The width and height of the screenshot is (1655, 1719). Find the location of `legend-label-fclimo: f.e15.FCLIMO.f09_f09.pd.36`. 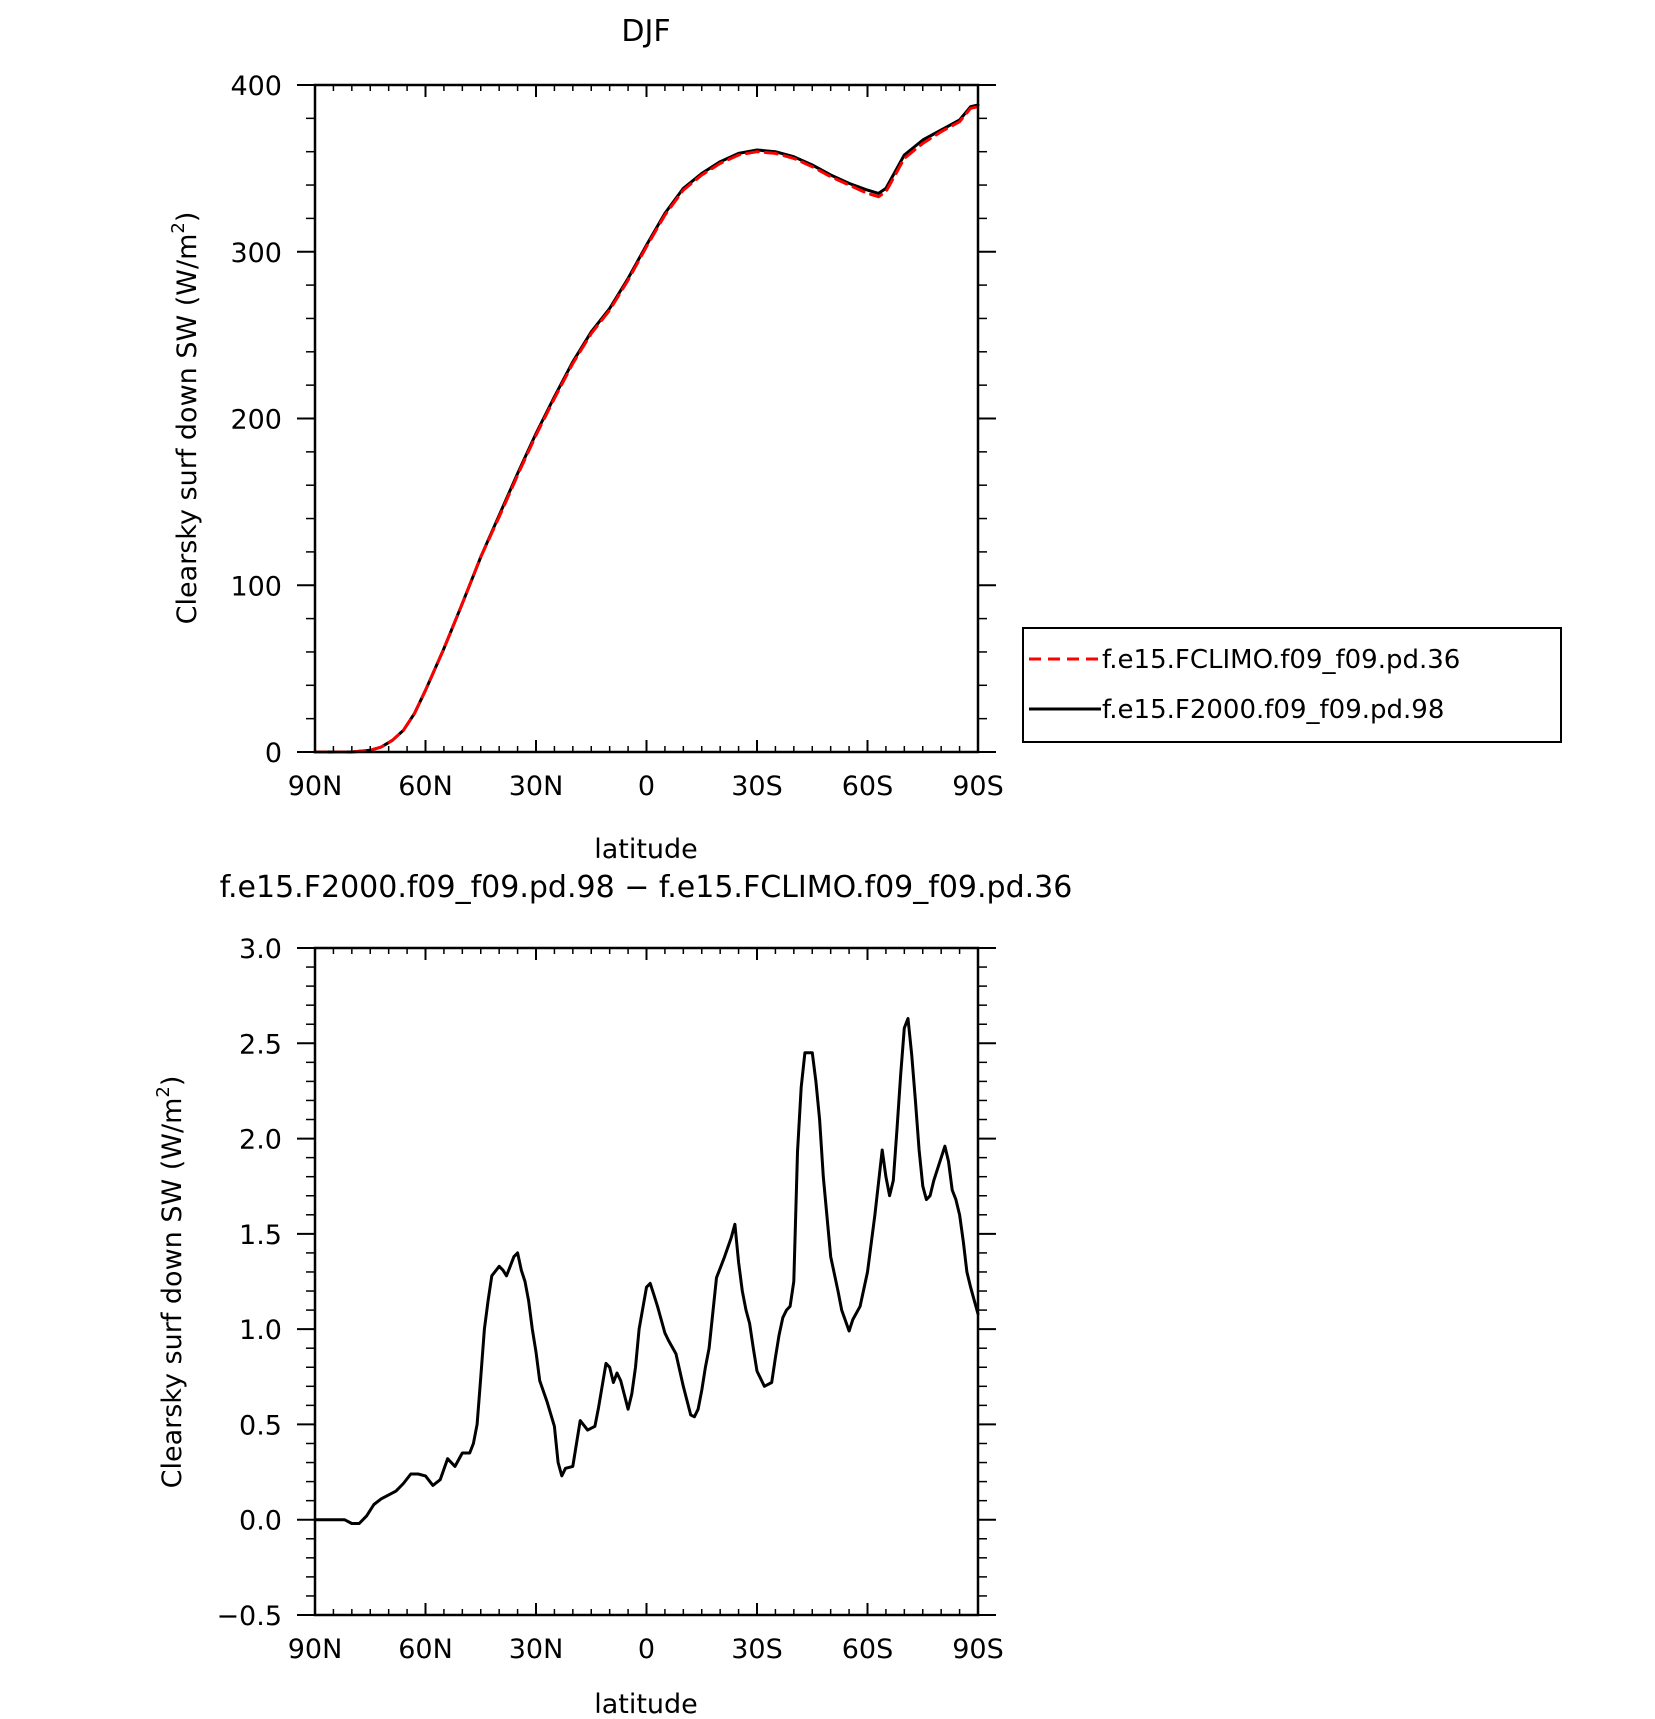

legend-label-fclimo: f.e15.FCLIMO.f09_f09.pd.36 is located at coordinates (1281, 660).